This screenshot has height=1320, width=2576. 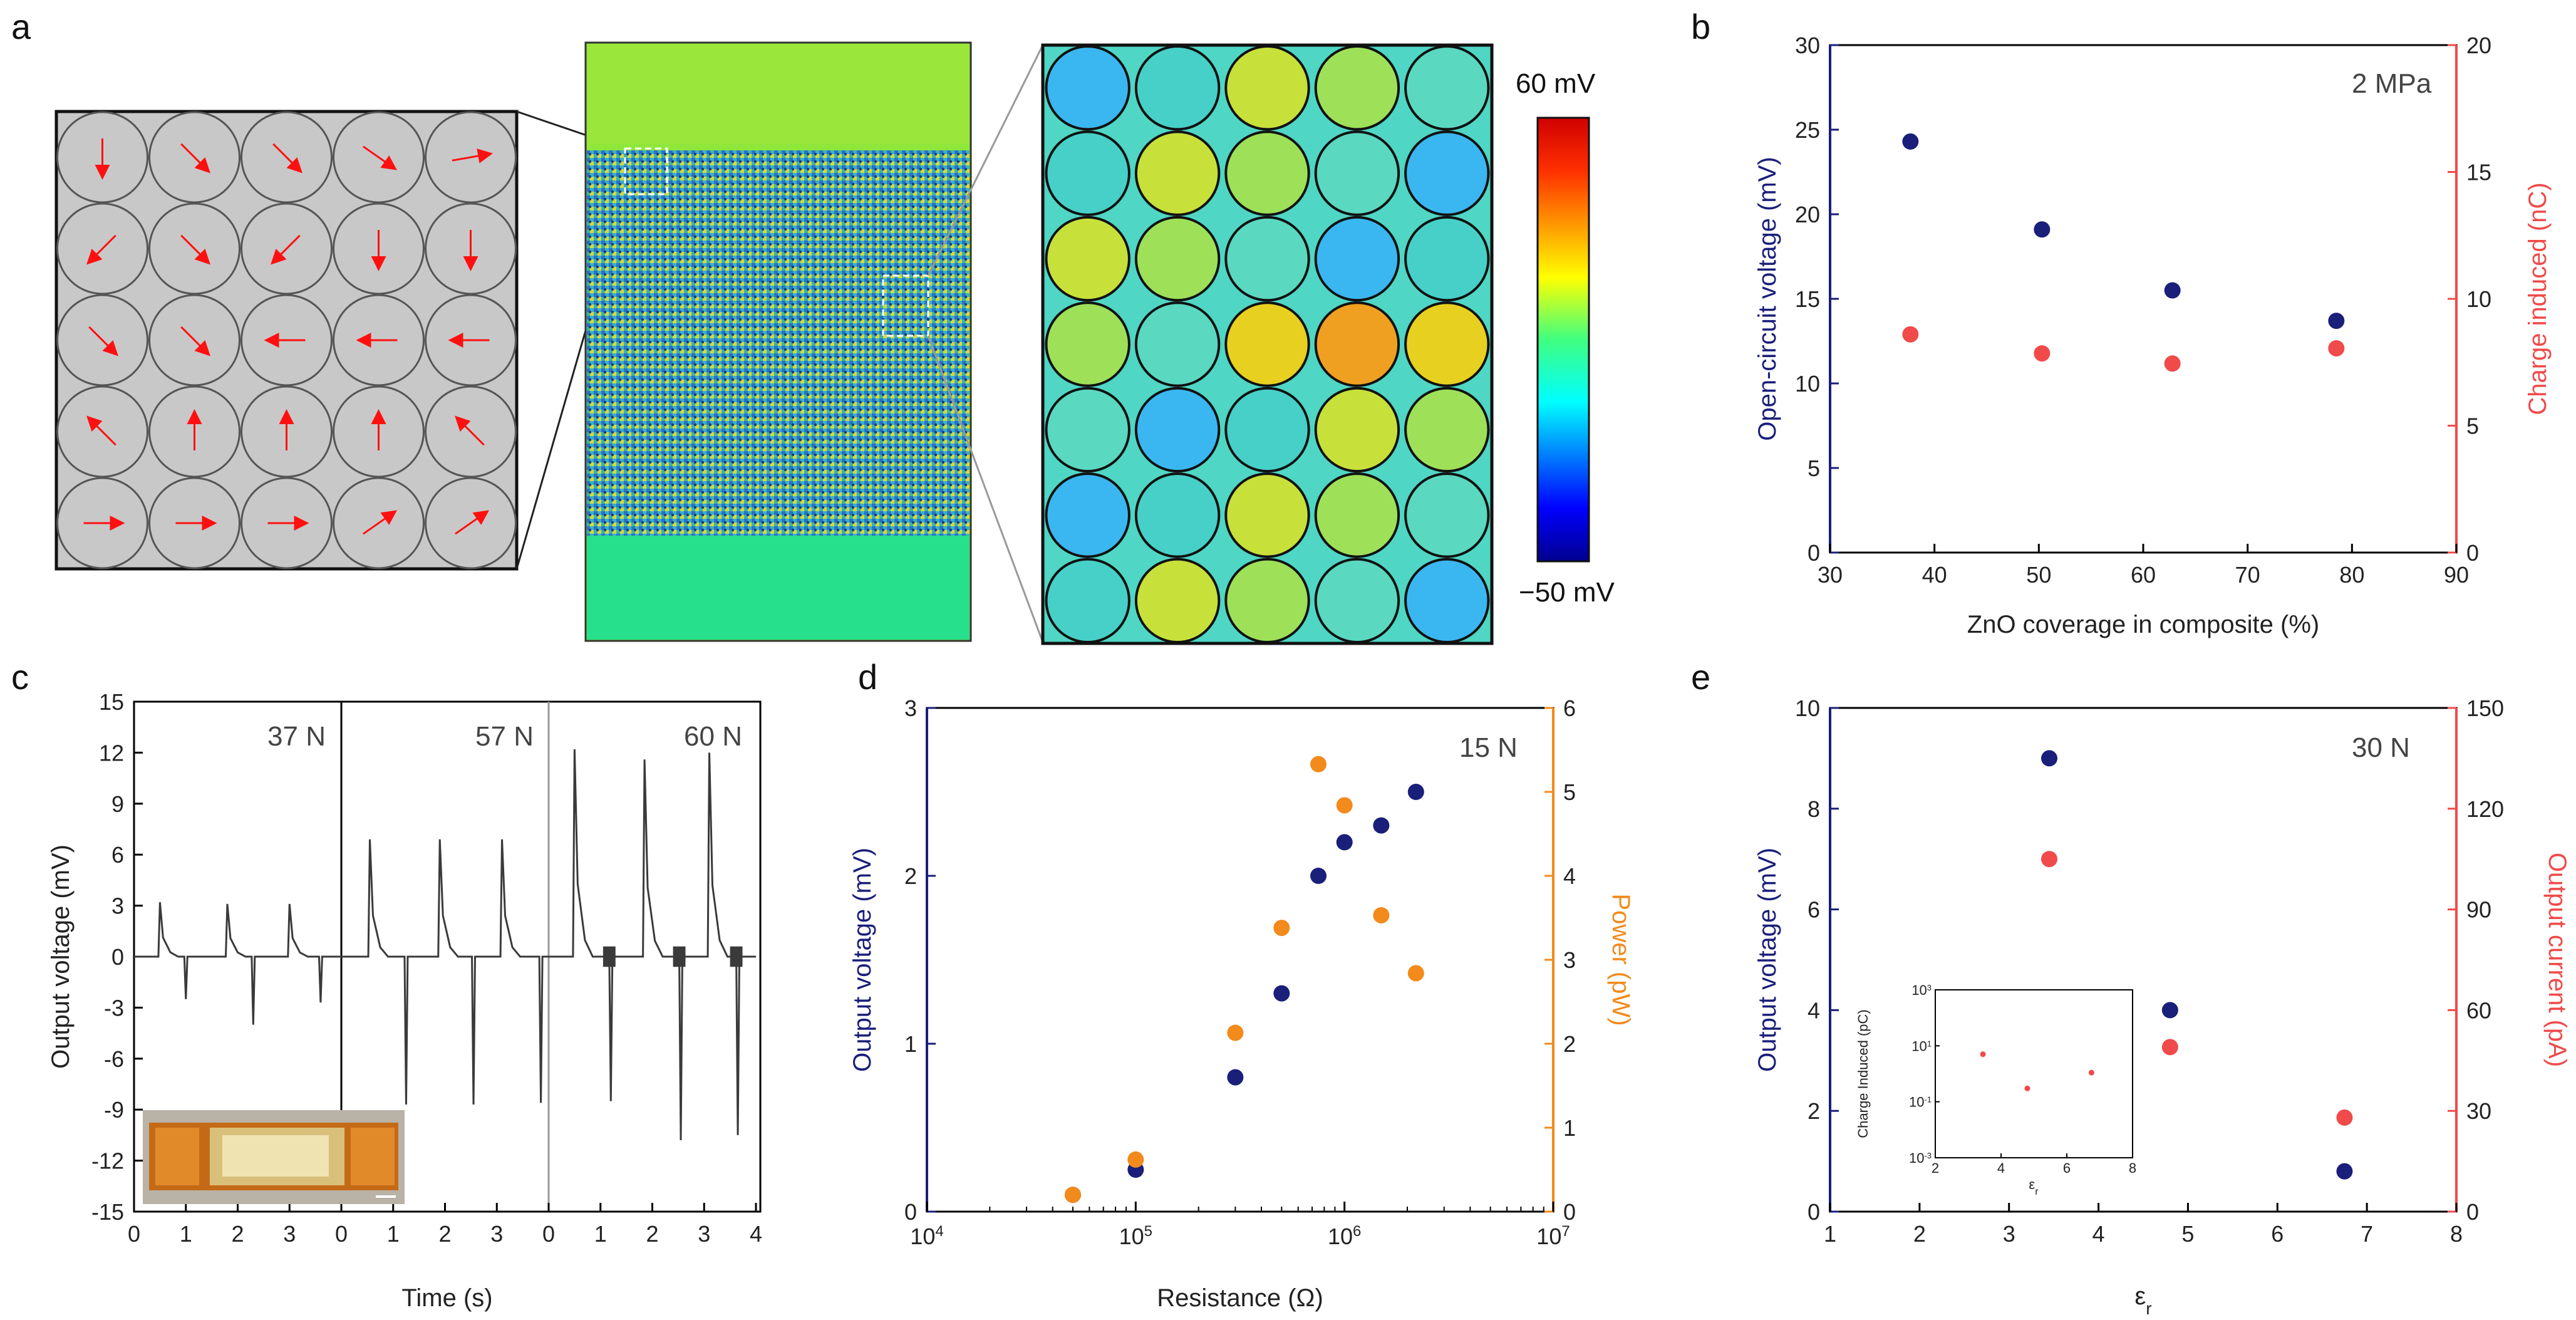 I want to click on y-tick-label: 2, so click(x=1569, y=1044).